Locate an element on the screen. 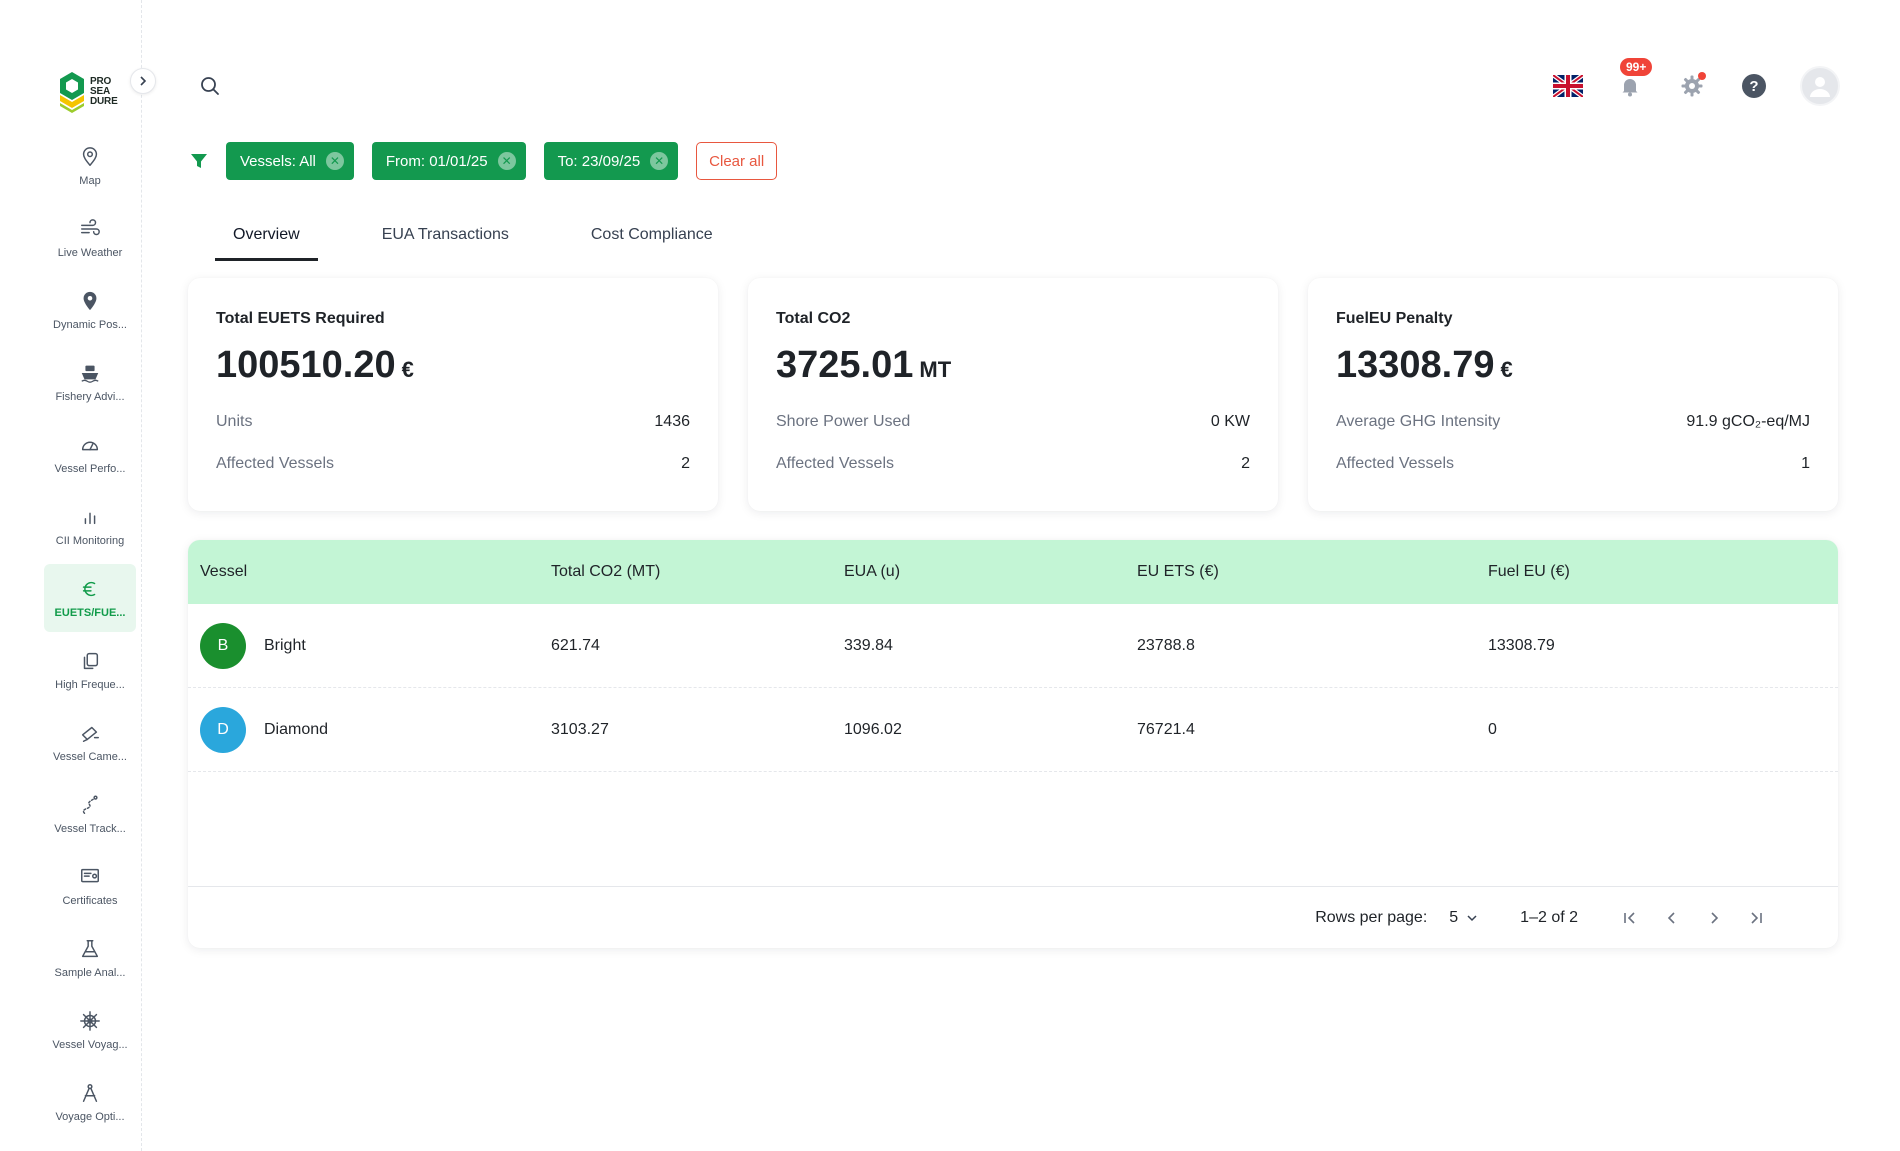 The height and width of the screenshot is (1151, 1900). tab-overview: Overview is located at coordinates (266, 236).